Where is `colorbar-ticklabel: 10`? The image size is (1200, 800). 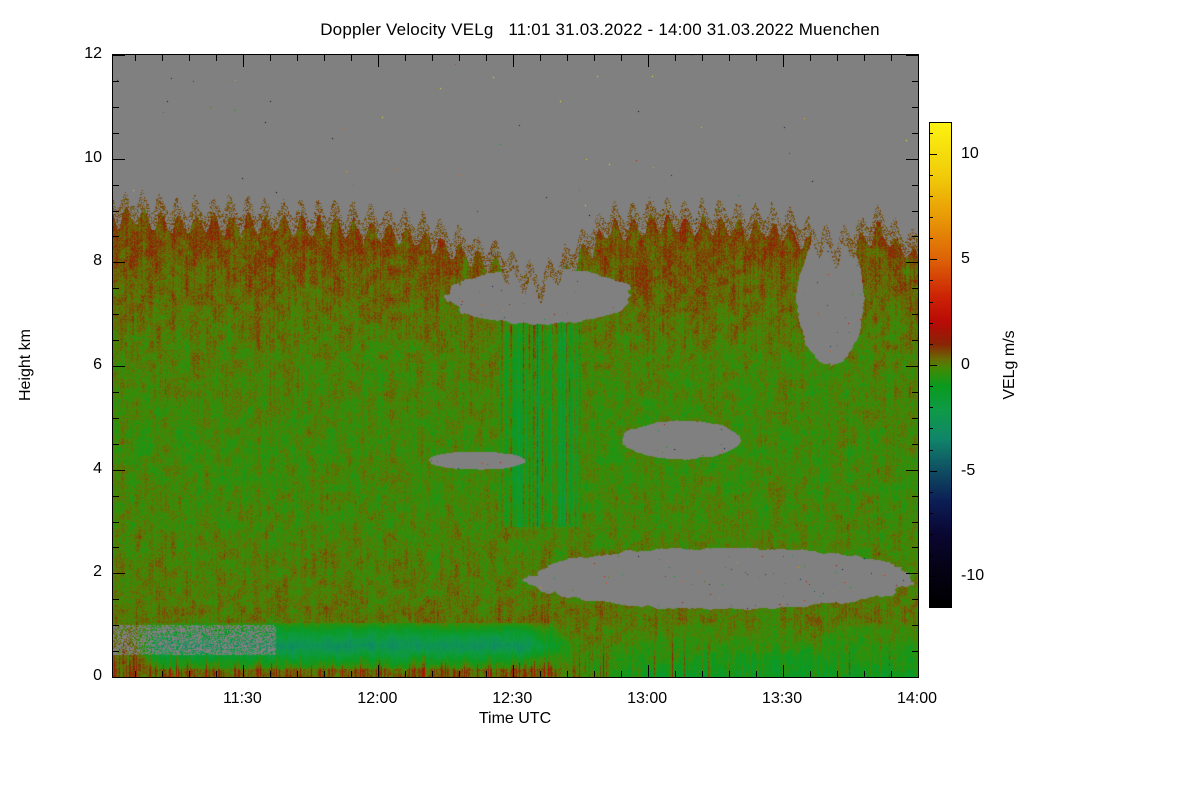
colorbar-ticklabel: 10 is located at coordinates (970, 153).